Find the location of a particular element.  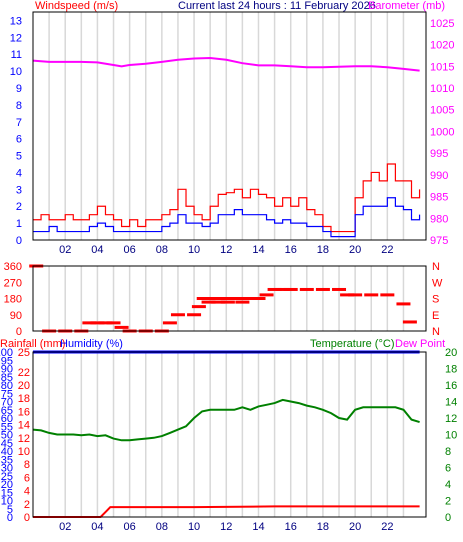

rainfall-tick-label: 8 is located at coordinates (27, 465).